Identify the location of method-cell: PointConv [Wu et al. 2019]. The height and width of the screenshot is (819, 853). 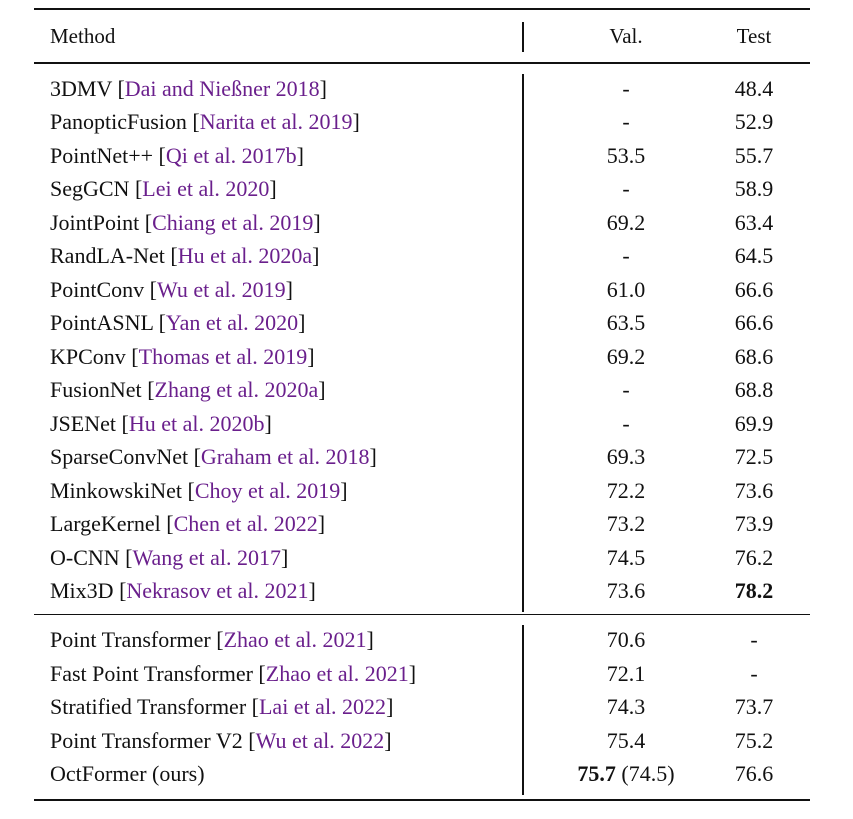
(171, 289).